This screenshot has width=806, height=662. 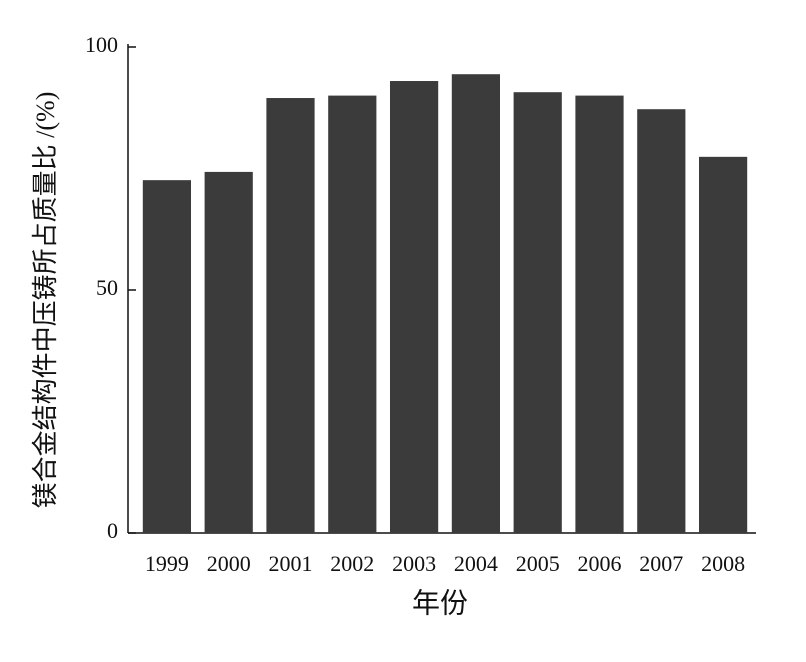 What do you see at coordinates (167, 563) in the screenshot?
I see `x-tick-label: 1999` at bounding box center [167, 563].